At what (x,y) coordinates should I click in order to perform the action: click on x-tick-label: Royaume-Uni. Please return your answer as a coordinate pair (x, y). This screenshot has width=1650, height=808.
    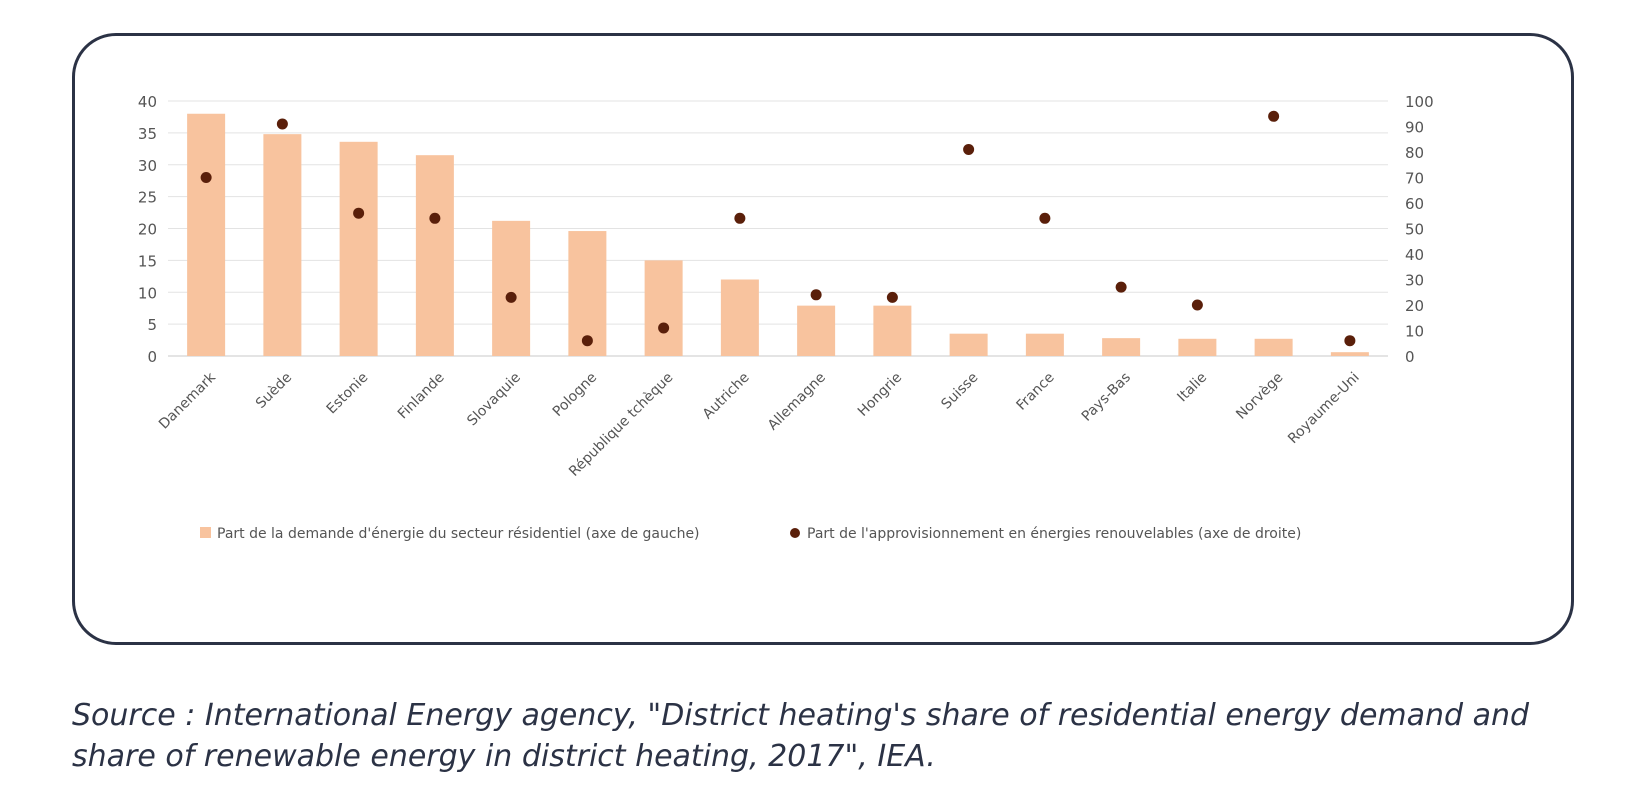
    Looking at the image, I should click on (1324, 409).